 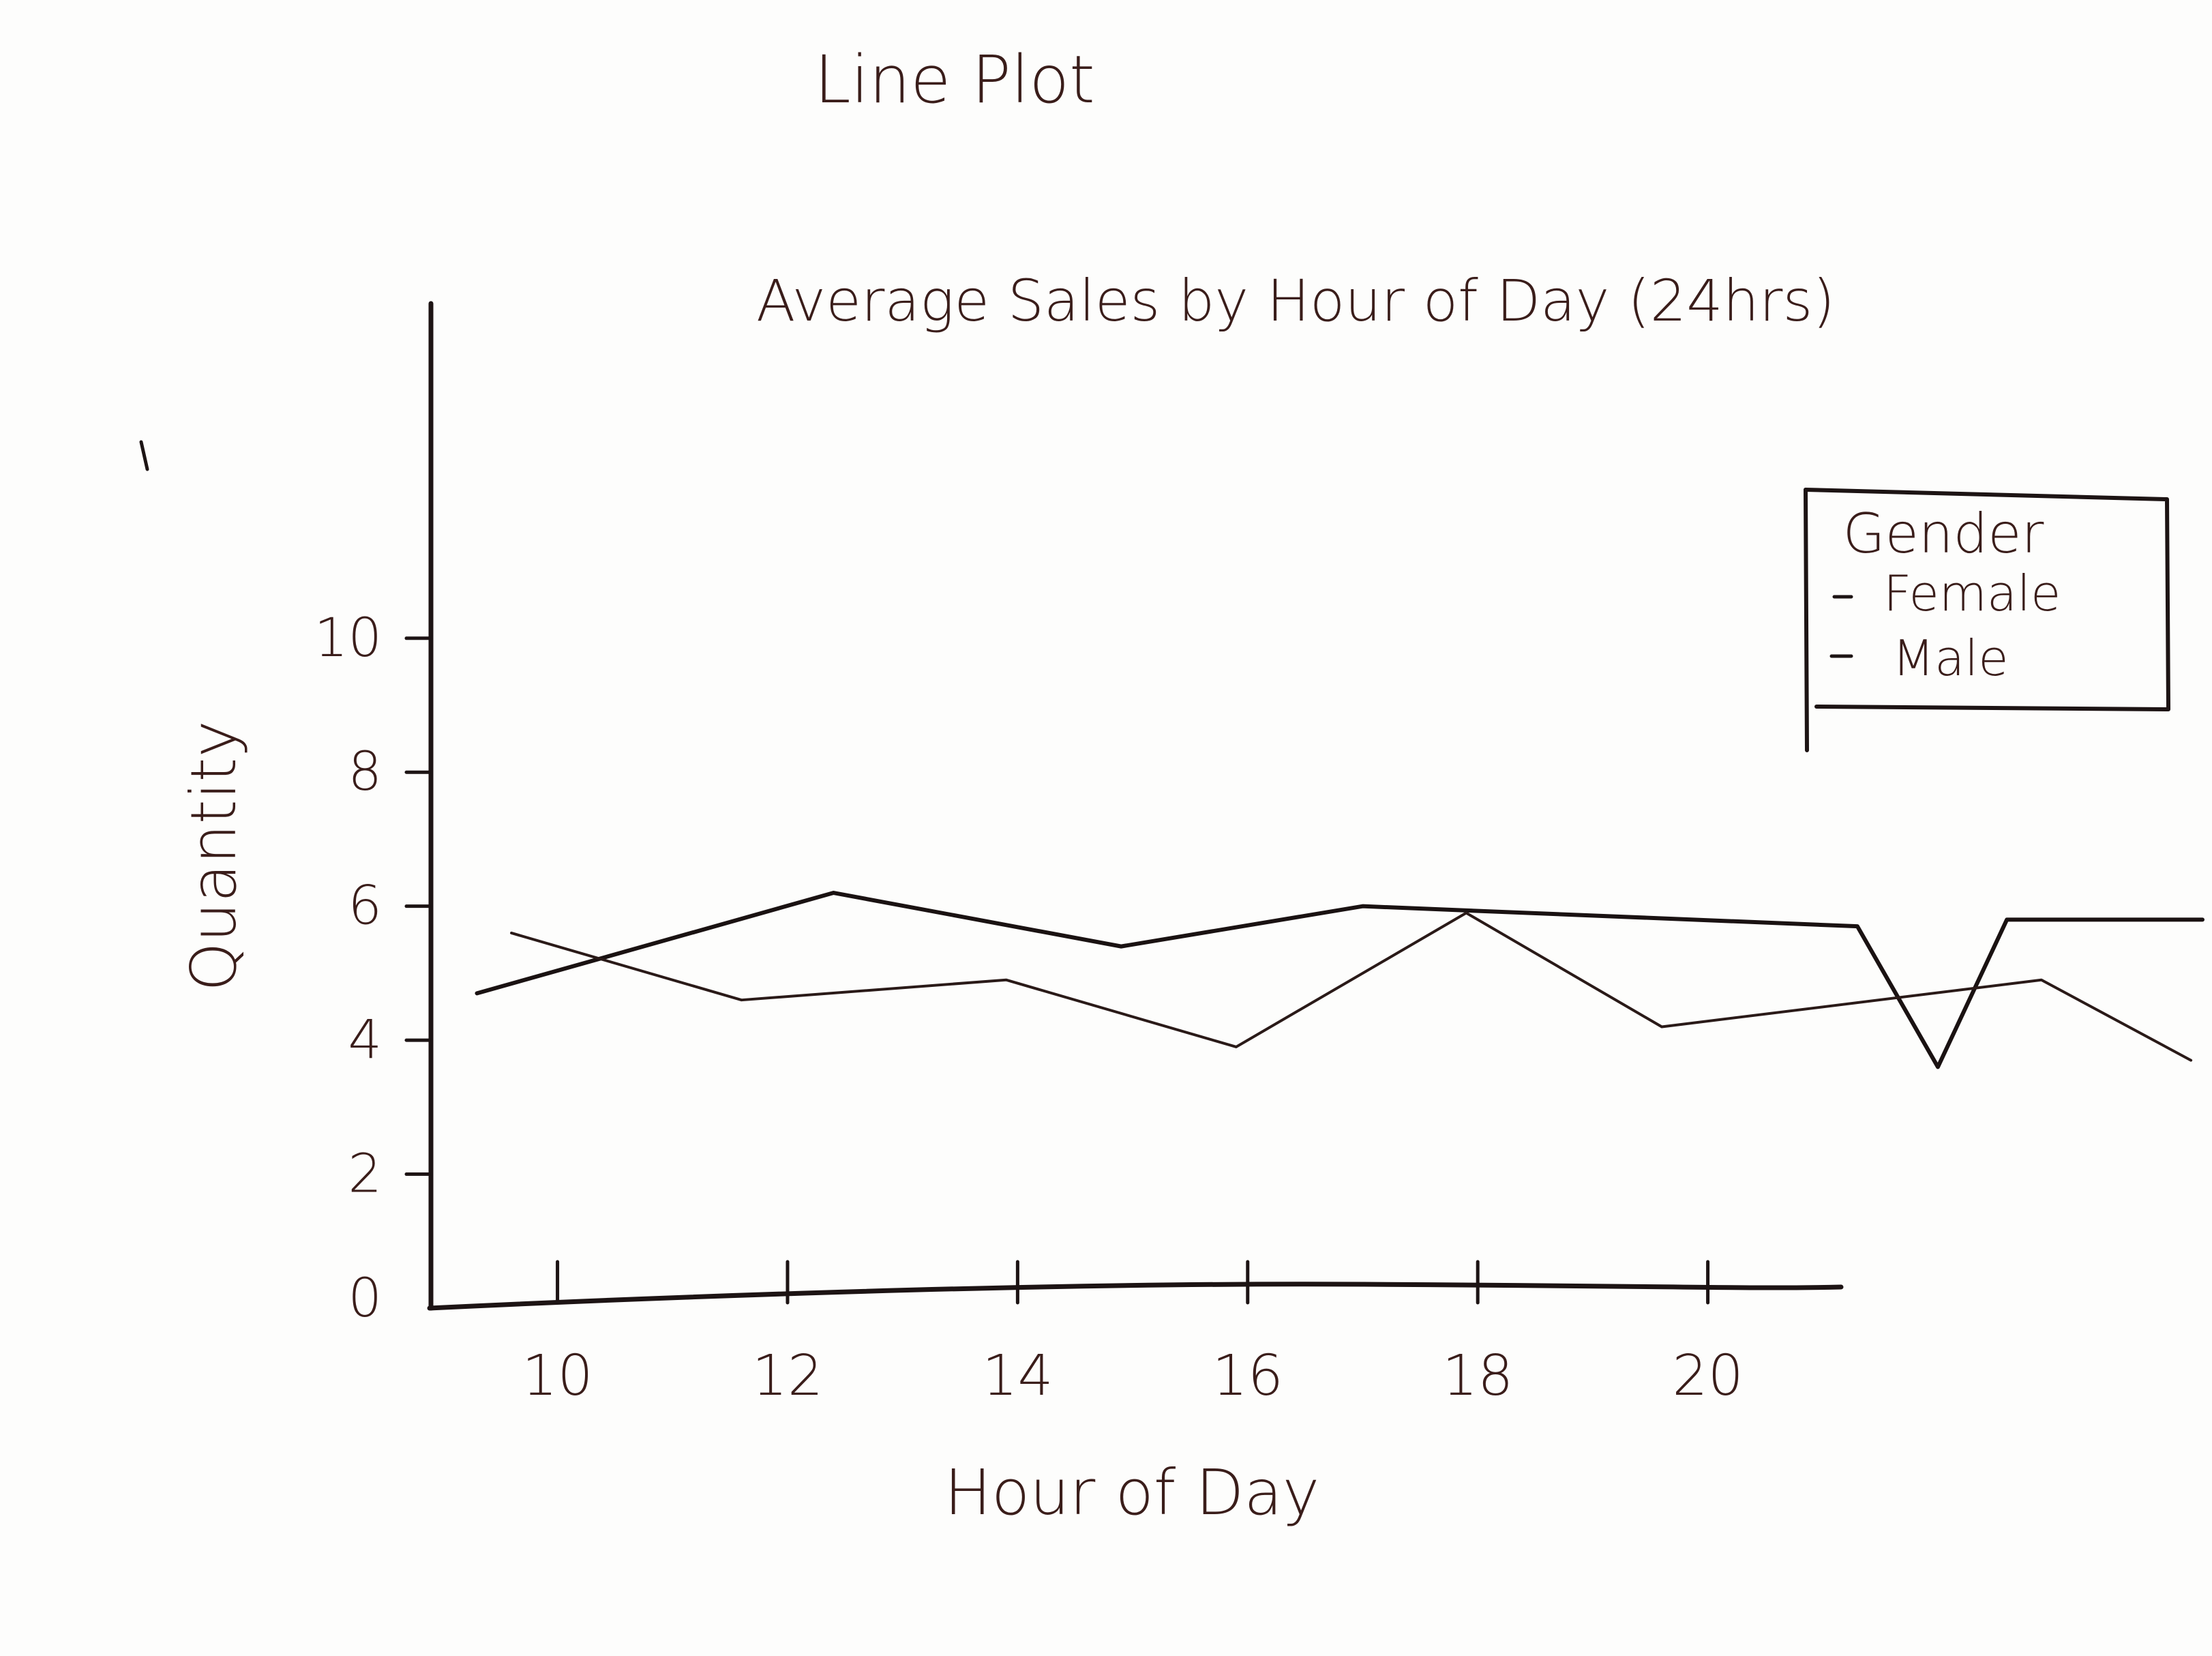 I want to click on y-tick-label-6: 6, so click(x=365, y=906).